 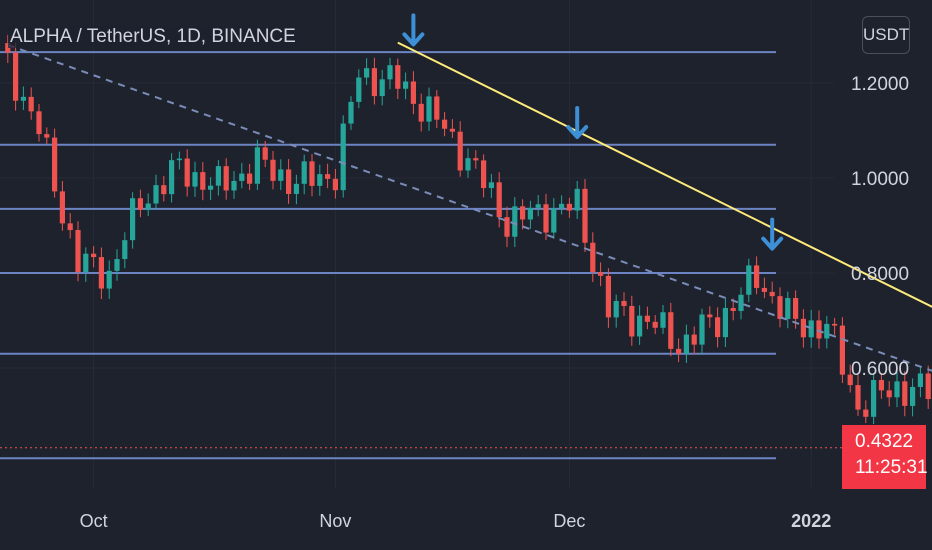 What do you see at coordinates (335, 521) in the screenshot?
I see `x-tick-label: Nov` at bounding box center [335, 521].